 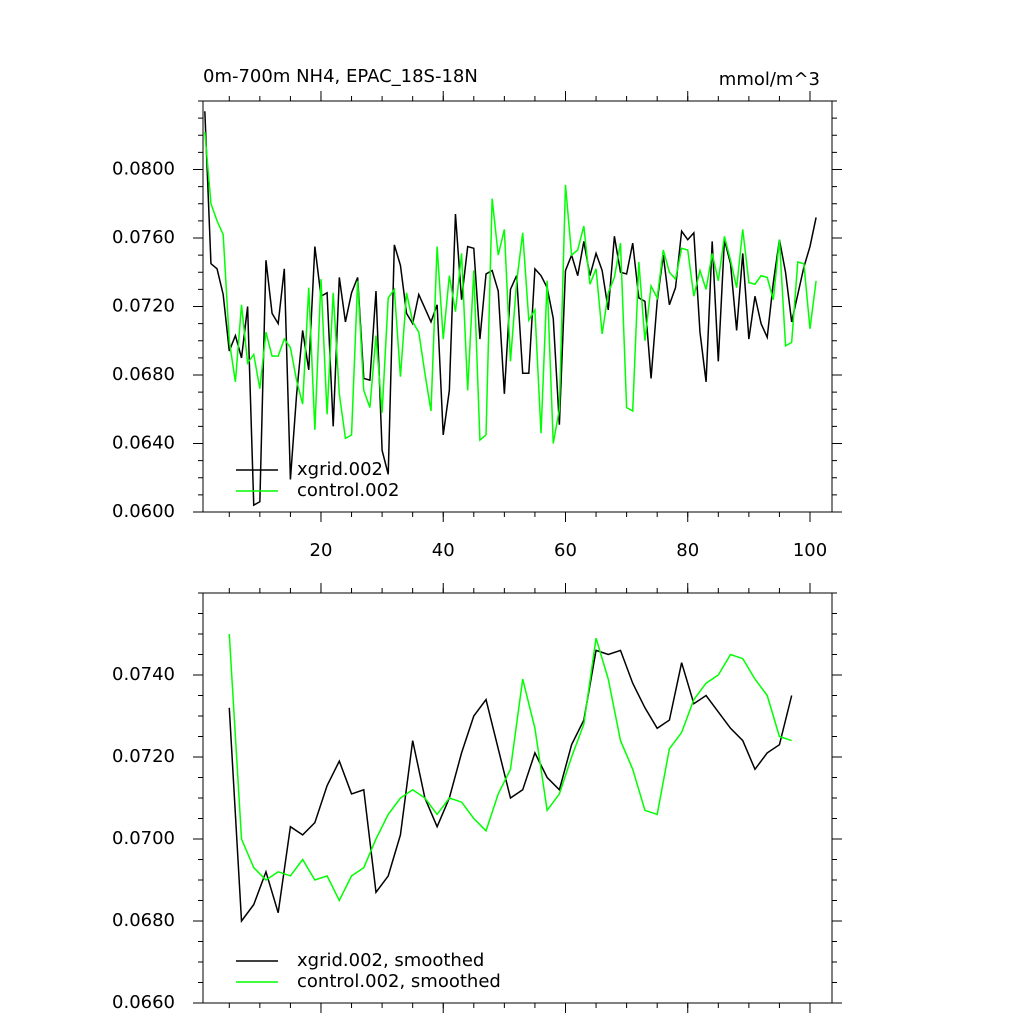 I want to click on x-tick-label: 80, so click(x=687, y=550).